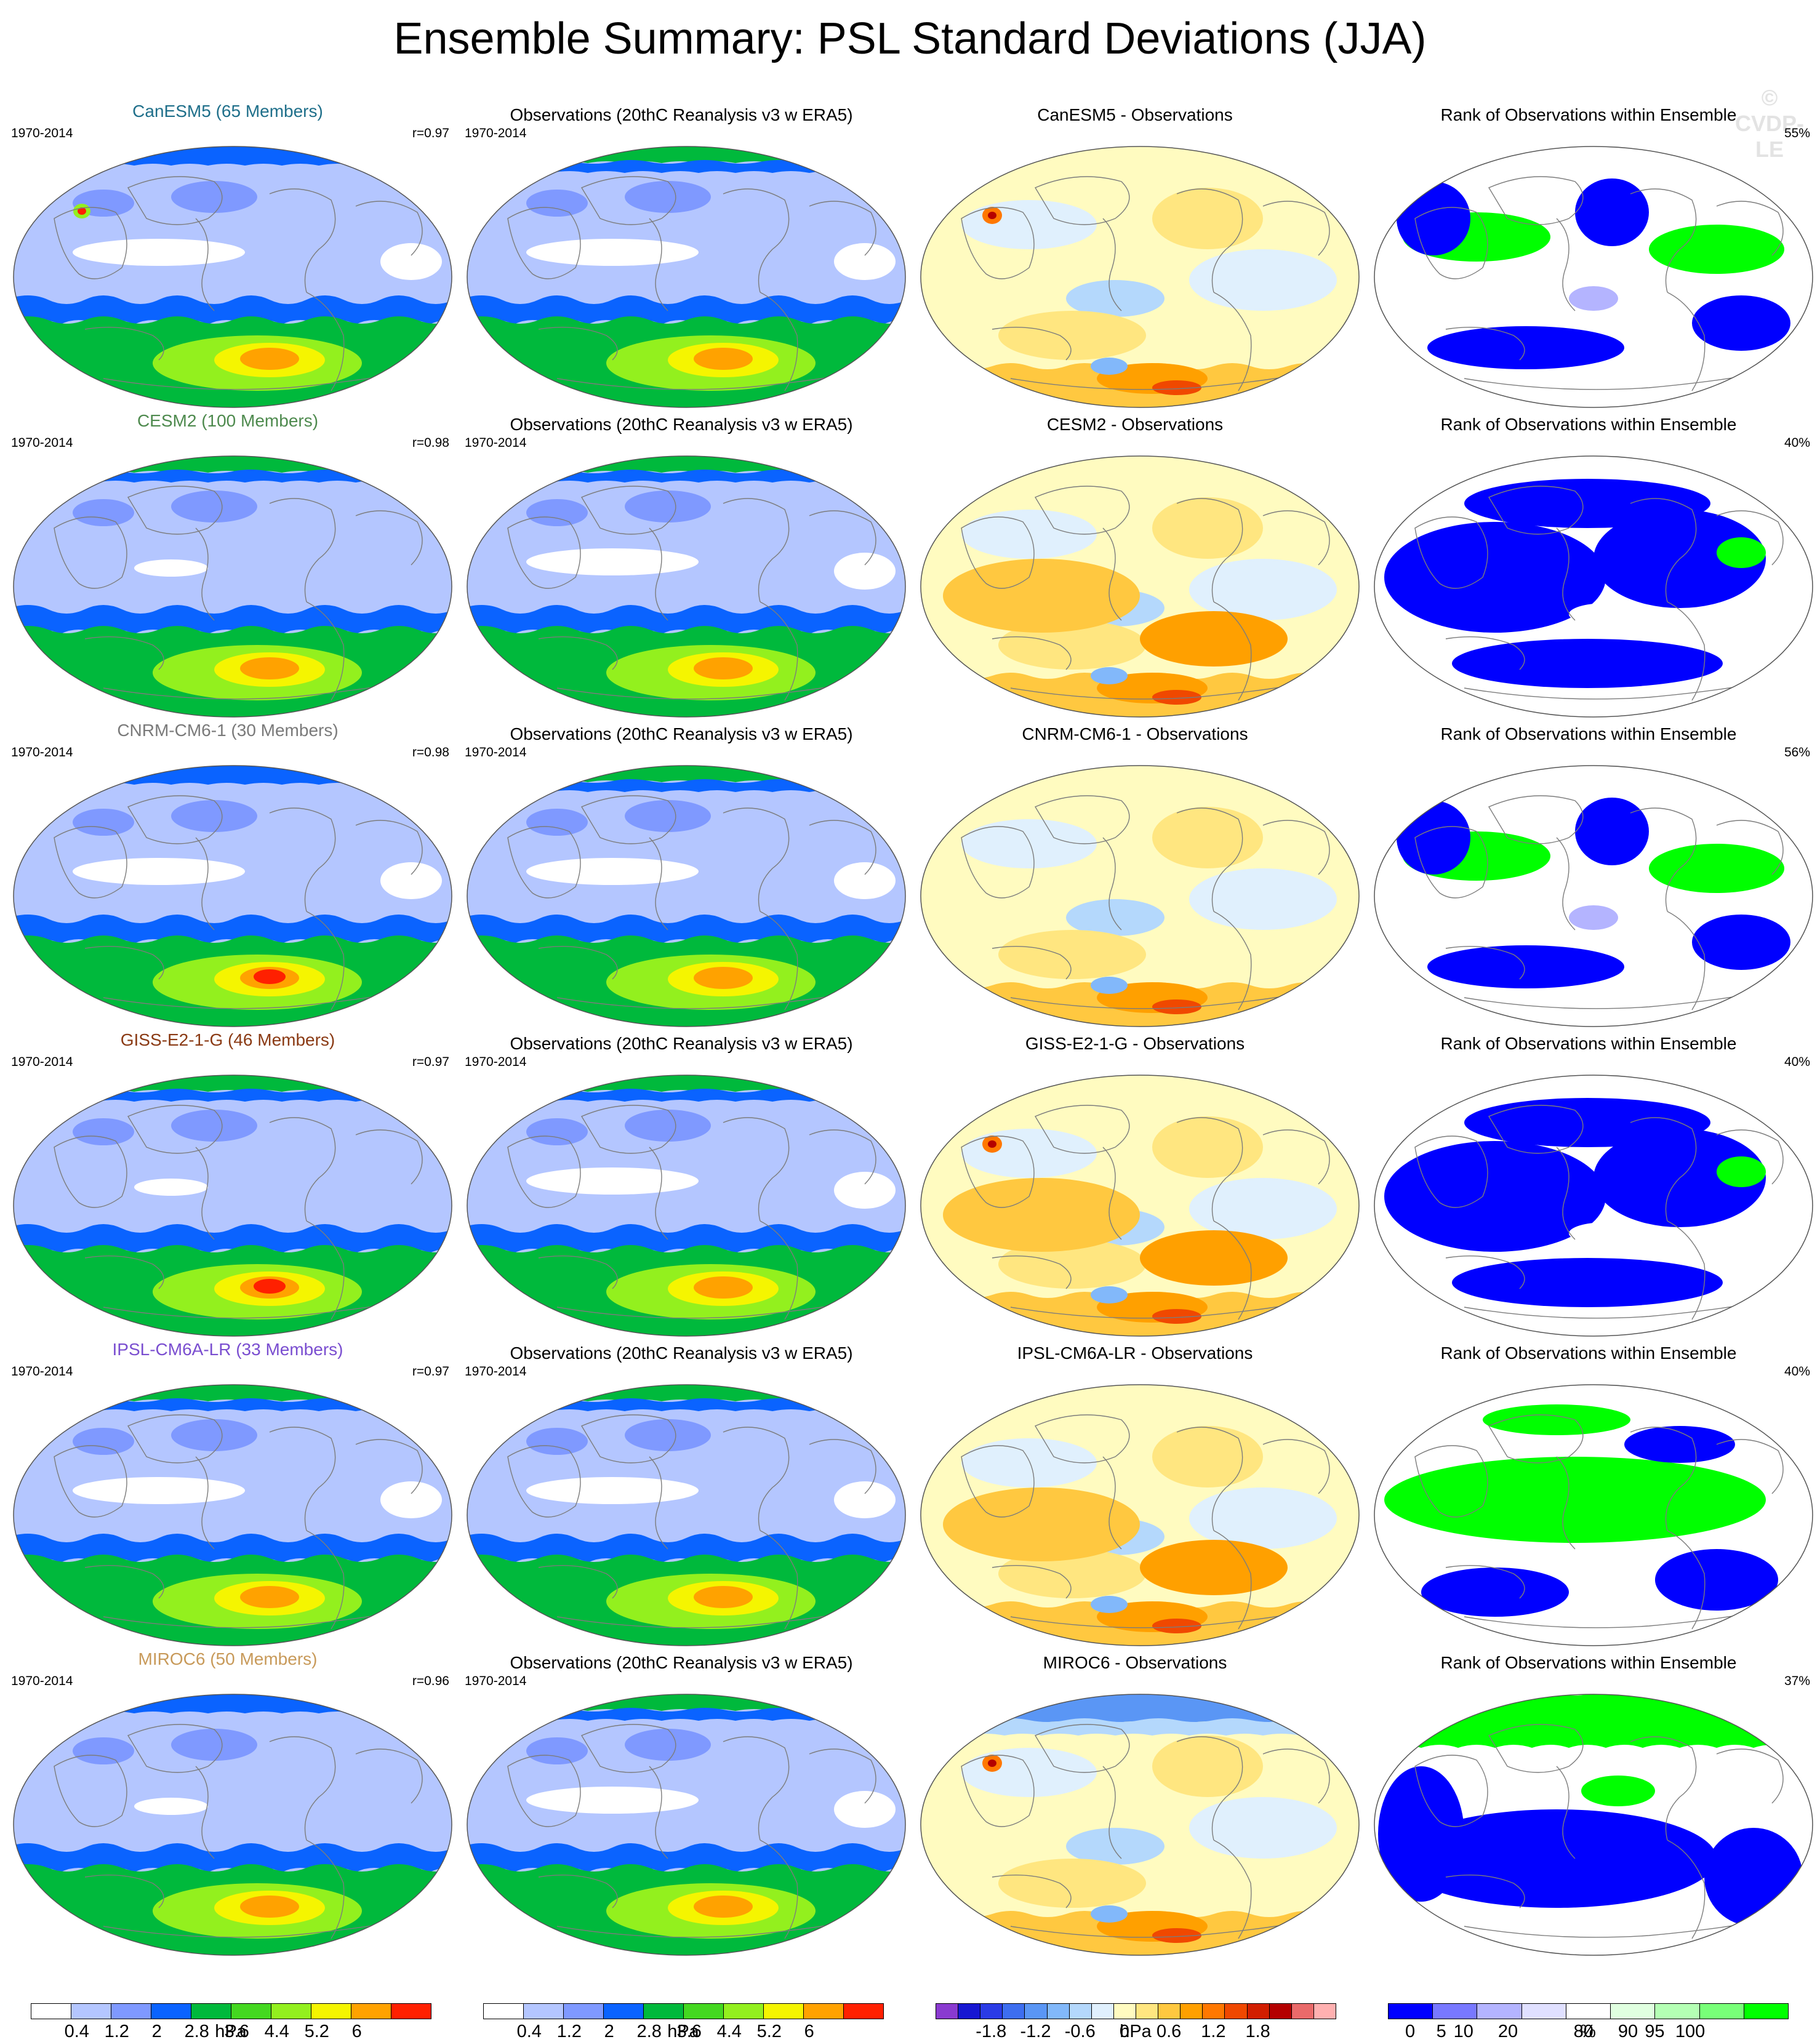 The width and height of the screenshot is (1820, 2042). I want to click on colorbar-sd: 0.4 1.2 2 2.8 3.6 4.4 5.2 6, so click(231, 2022).